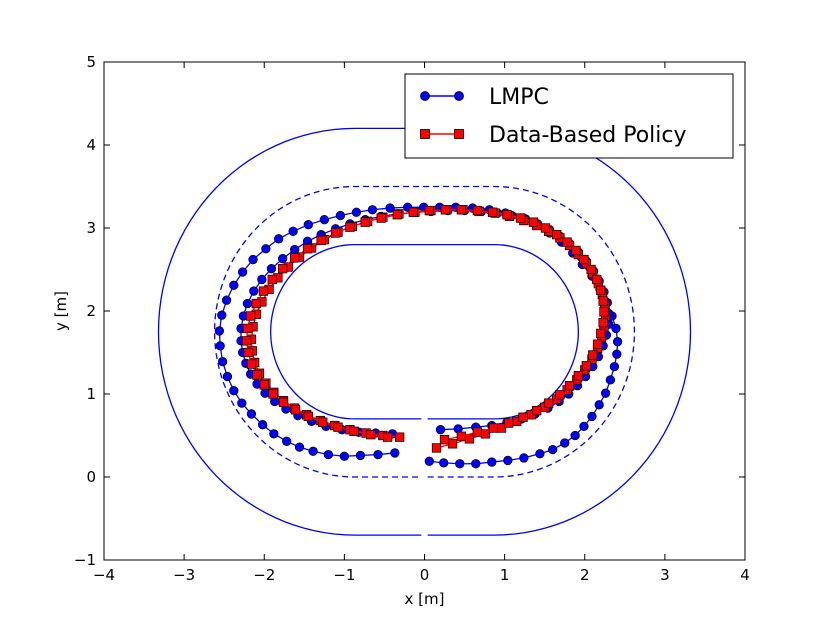  What do you see at coordinates (184, 575) in the screenshot?
I see `x-tick-label: −3` at bounding box center [184, 575].